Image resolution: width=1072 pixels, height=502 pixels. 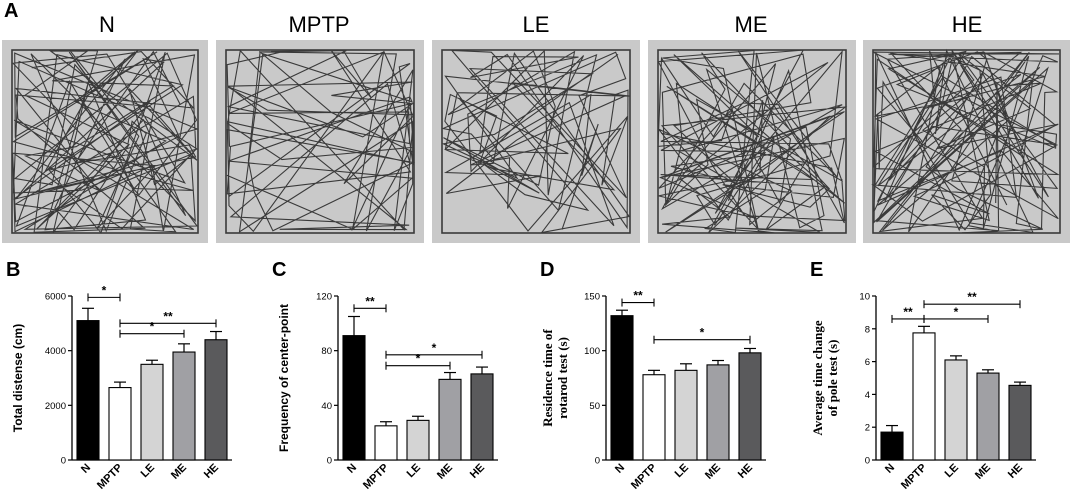 What do you see at coordinates (326, 351) in the screenshot?
I see `y-tick-label: 80` at bounding box center [326, 351].